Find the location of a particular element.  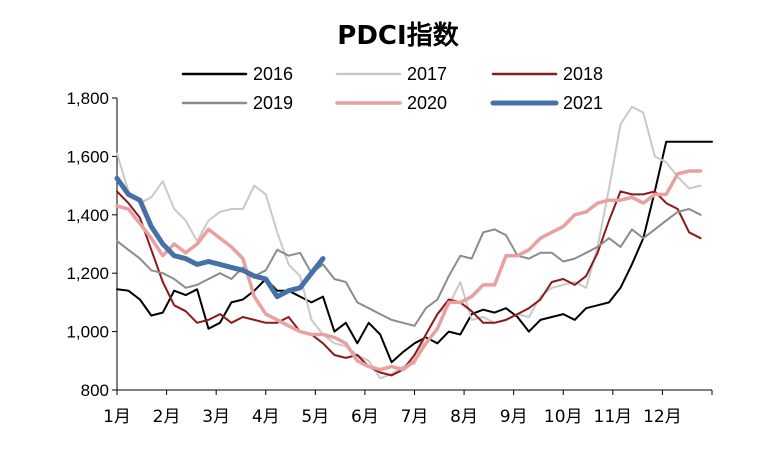

legend: 2016 2017 2018 2019 2020 2021 is located at coordinates (392, 88).